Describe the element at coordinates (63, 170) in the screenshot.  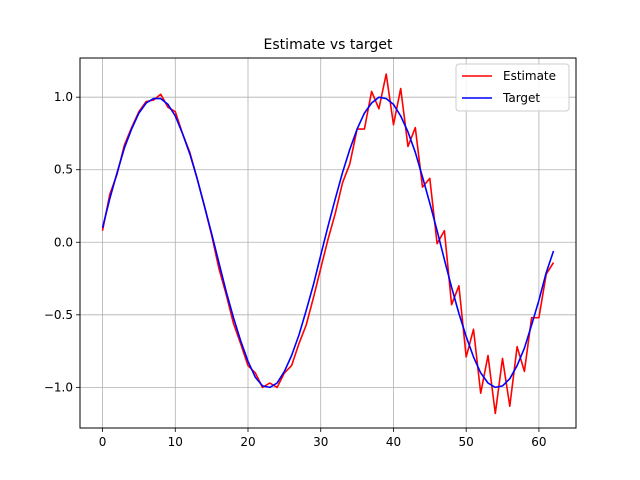
I see `y-tick-label: 0.5` at that location.